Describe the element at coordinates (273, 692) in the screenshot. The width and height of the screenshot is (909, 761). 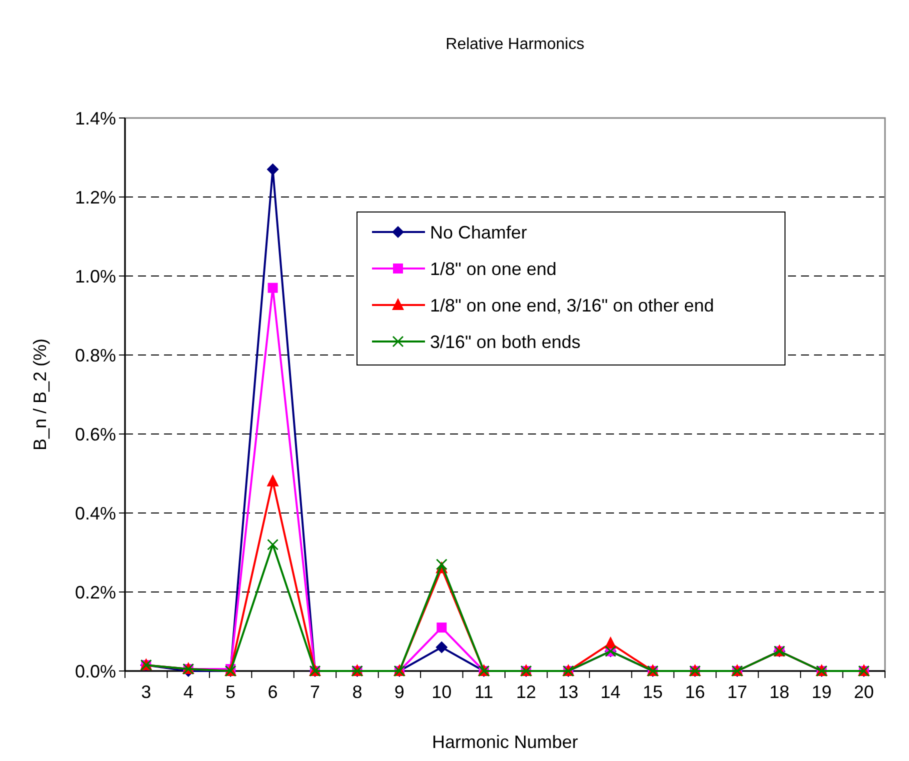
I see `x-tick-label: 6` at that location.